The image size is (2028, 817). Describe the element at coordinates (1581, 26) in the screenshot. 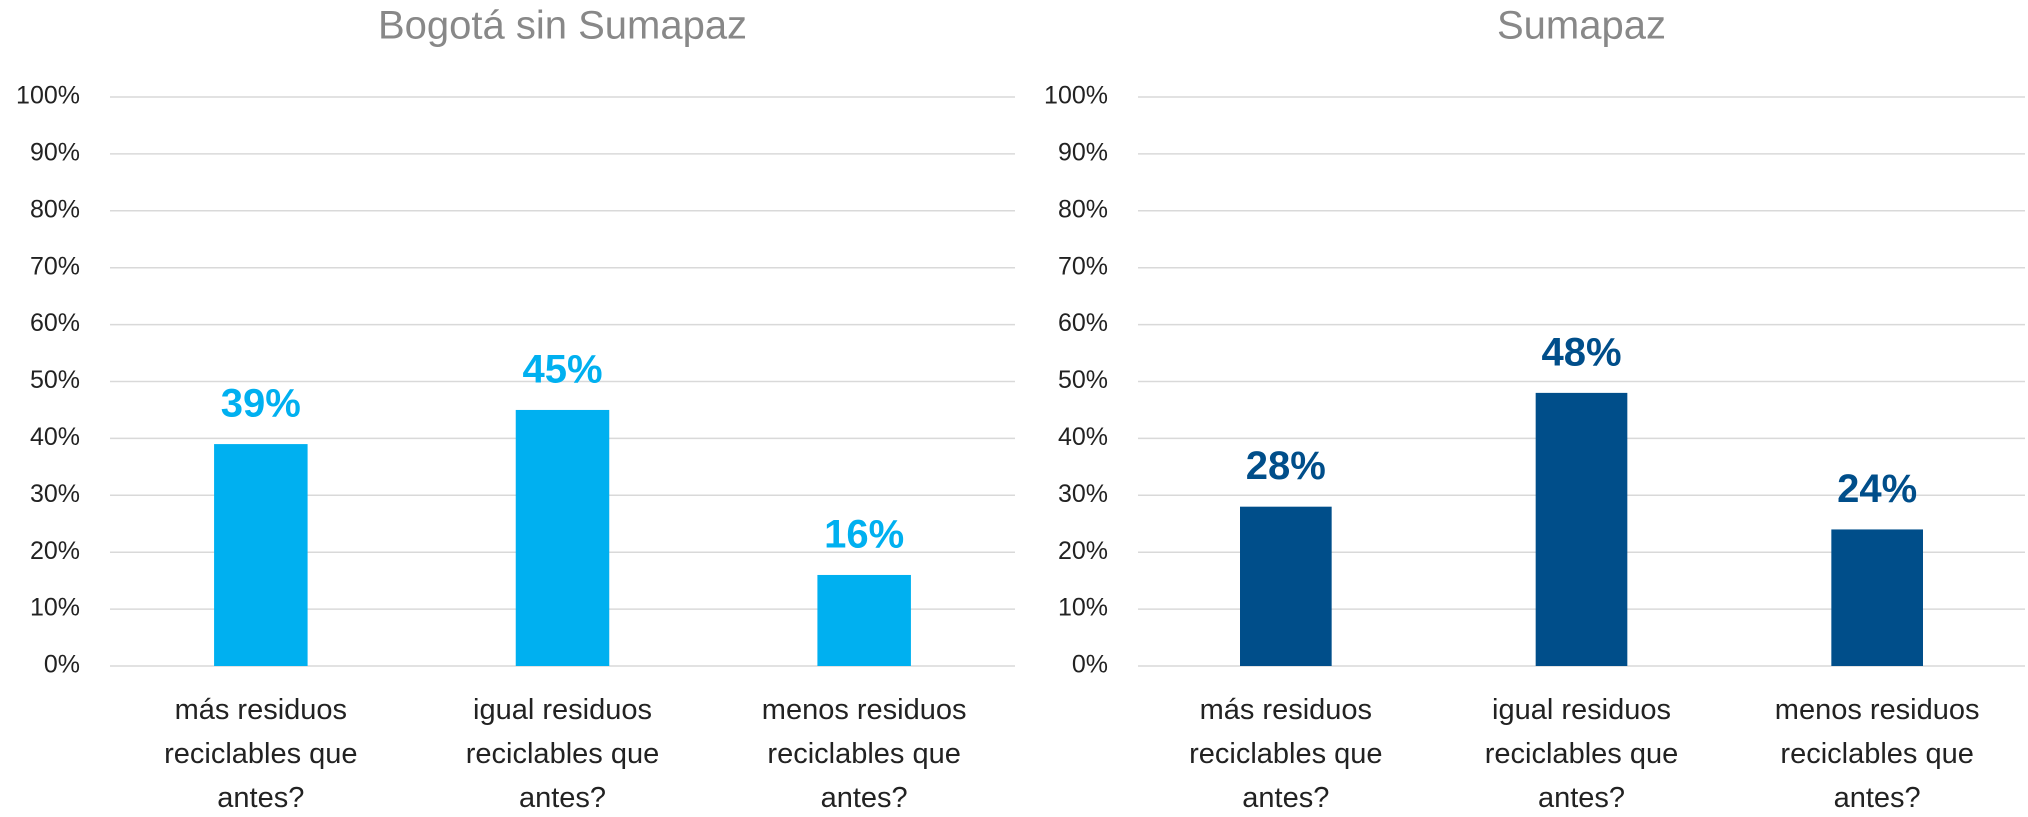

I see `chart-title: Sumapaz` at that location.